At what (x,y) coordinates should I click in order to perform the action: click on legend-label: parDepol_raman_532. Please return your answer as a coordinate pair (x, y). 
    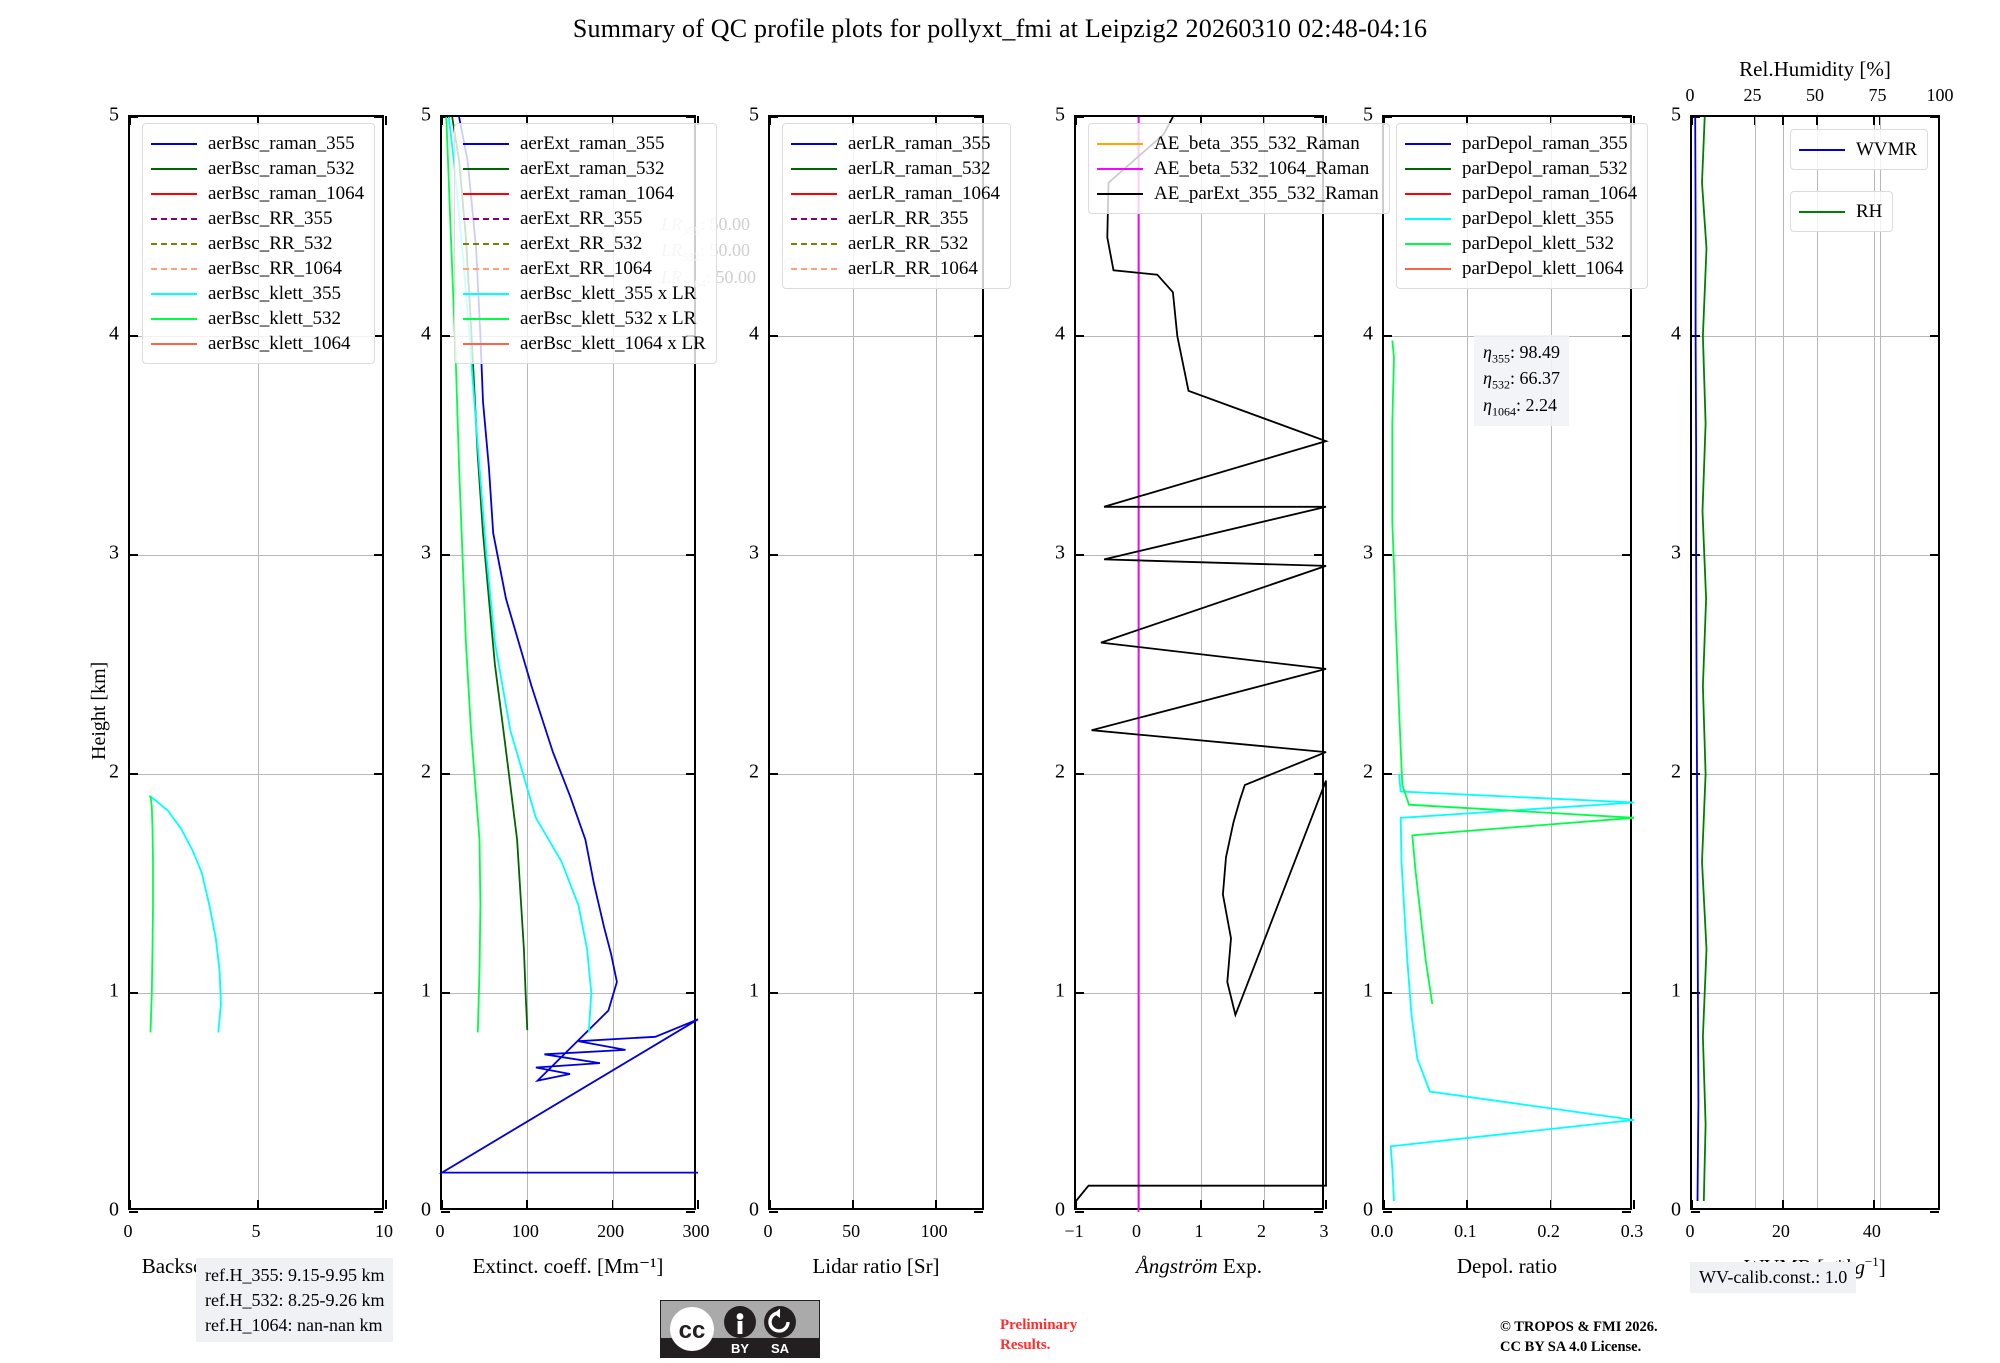
    Looking at the image, I should click on (1545, 168).